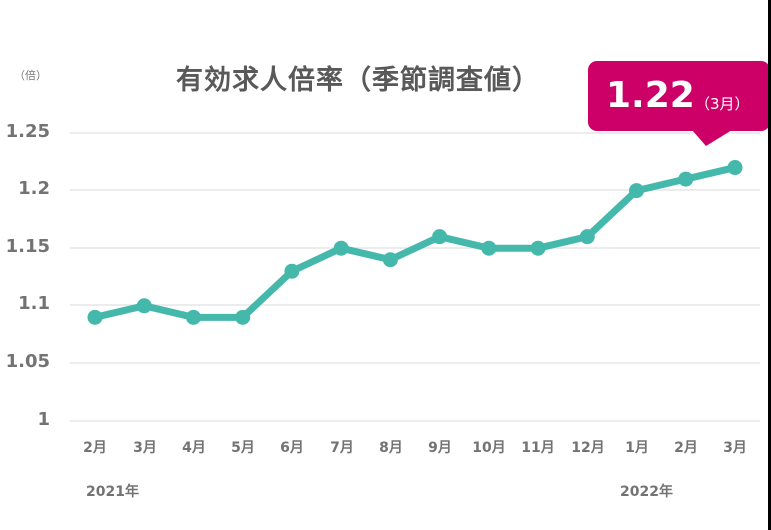 Image resolution: width=771 pixels, height=530 pixels. What do you see at coordinates (712, 138) in the screenshot?
I see `callout-pointer` at bounding box center [712, 138].